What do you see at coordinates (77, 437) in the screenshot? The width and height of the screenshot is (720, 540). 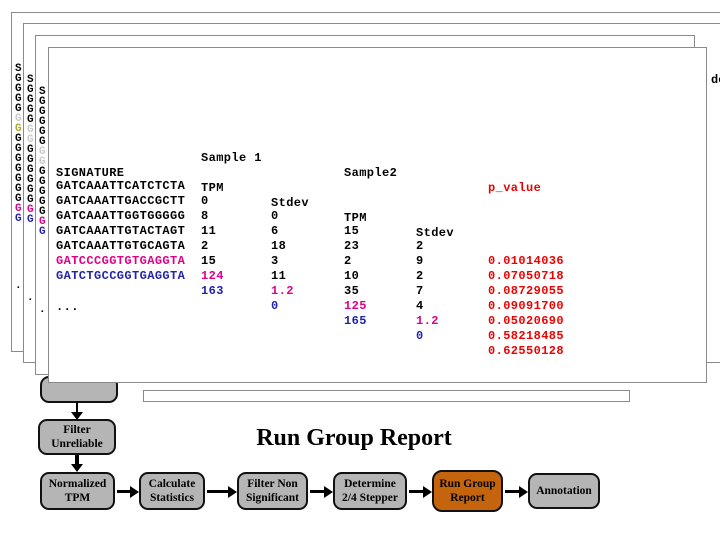 I see `flow-box-filter-unreliable: Filter Unreliable` at bounding box center [77, 437].